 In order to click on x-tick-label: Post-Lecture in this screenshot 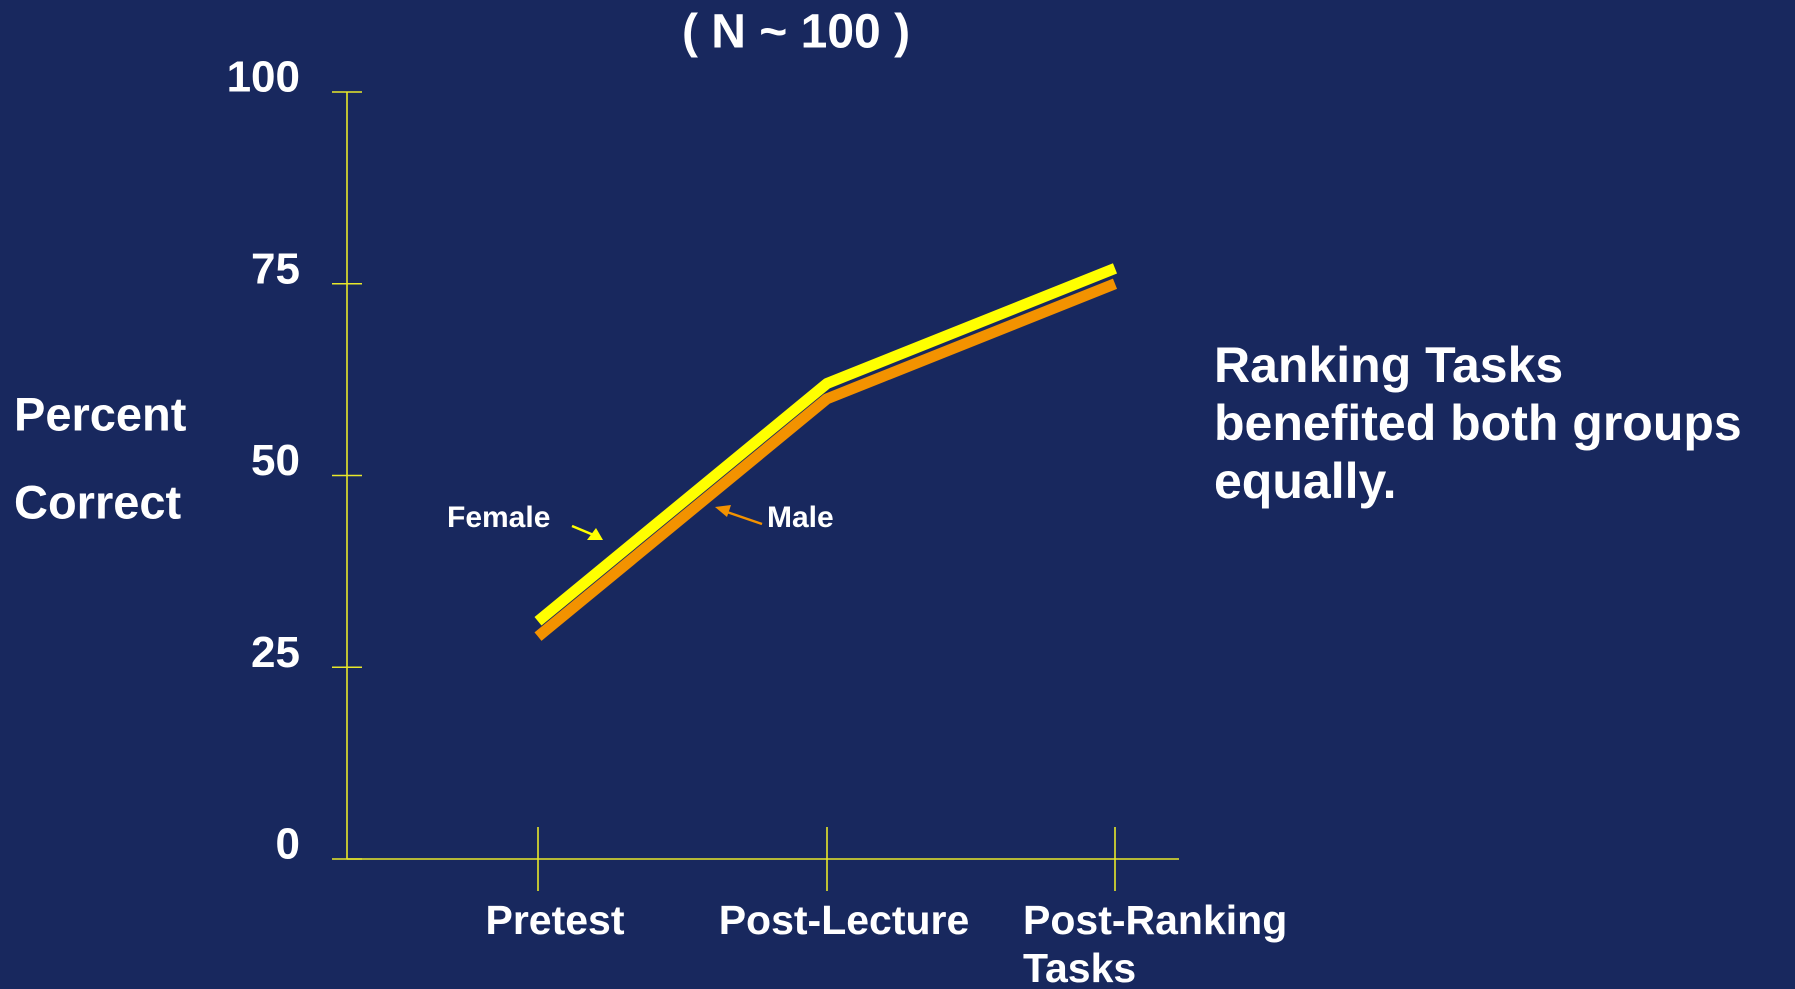, I will do `click(844, 920)`.